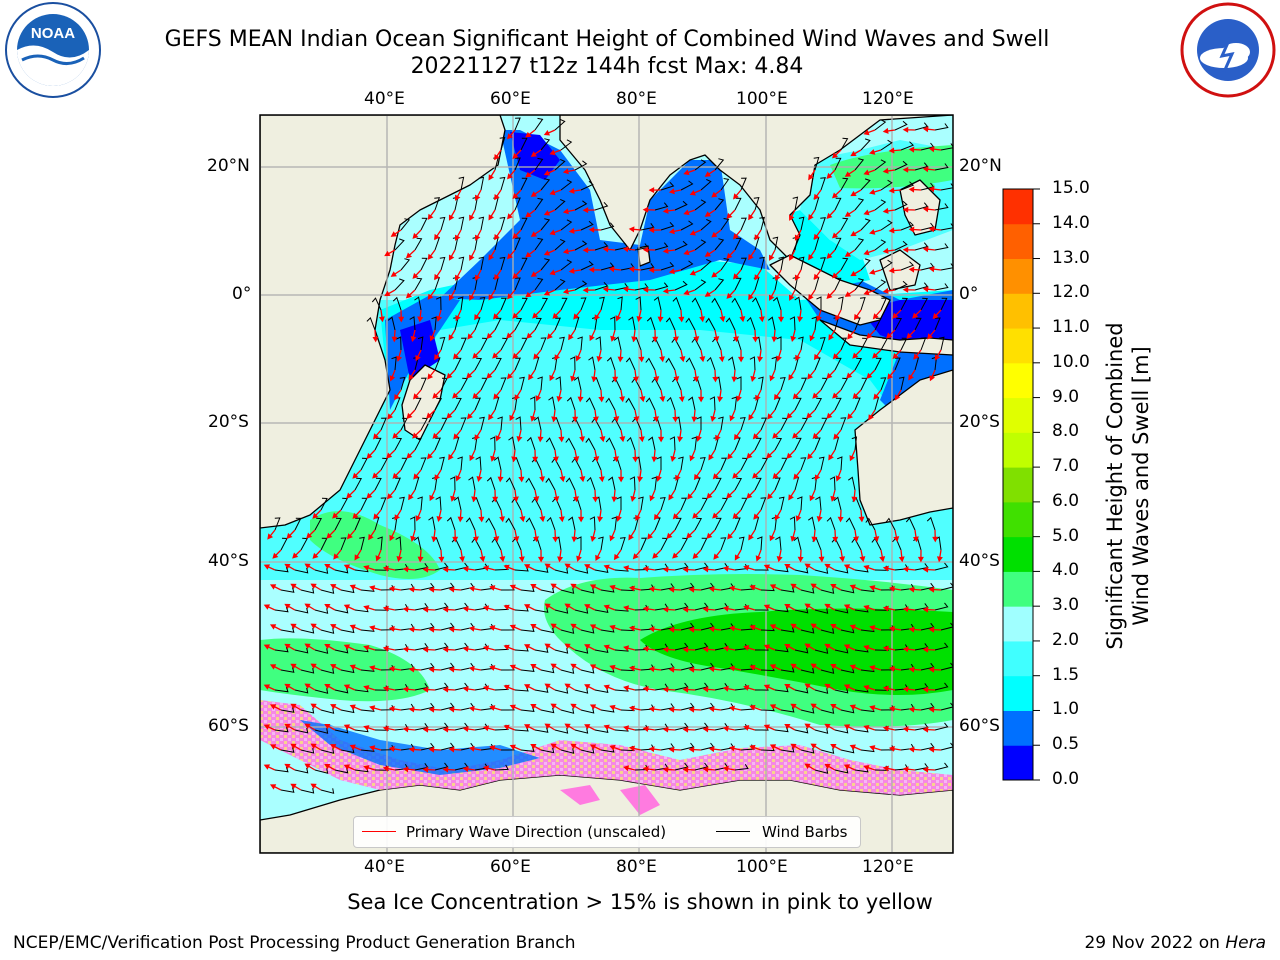 The width and height of the screenshot is (1280, 960). Describe the element at coordinates (536, 832) in the screenshot. I see `wave-direction-legend-label: Primary Wave Direction (unscaled)` at that location.